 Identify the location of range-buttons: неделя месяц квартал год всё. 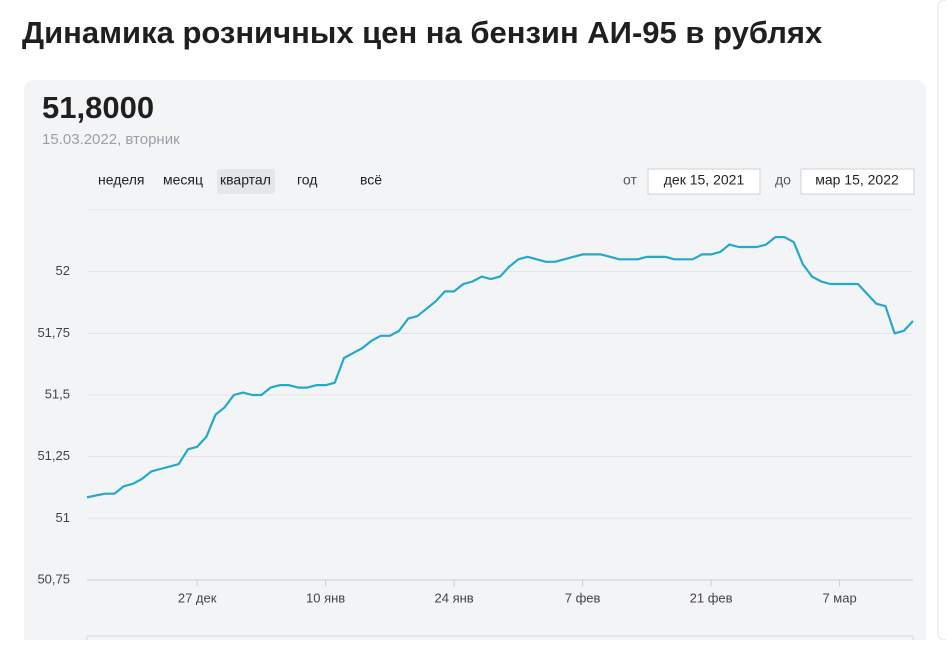
(240, 181).